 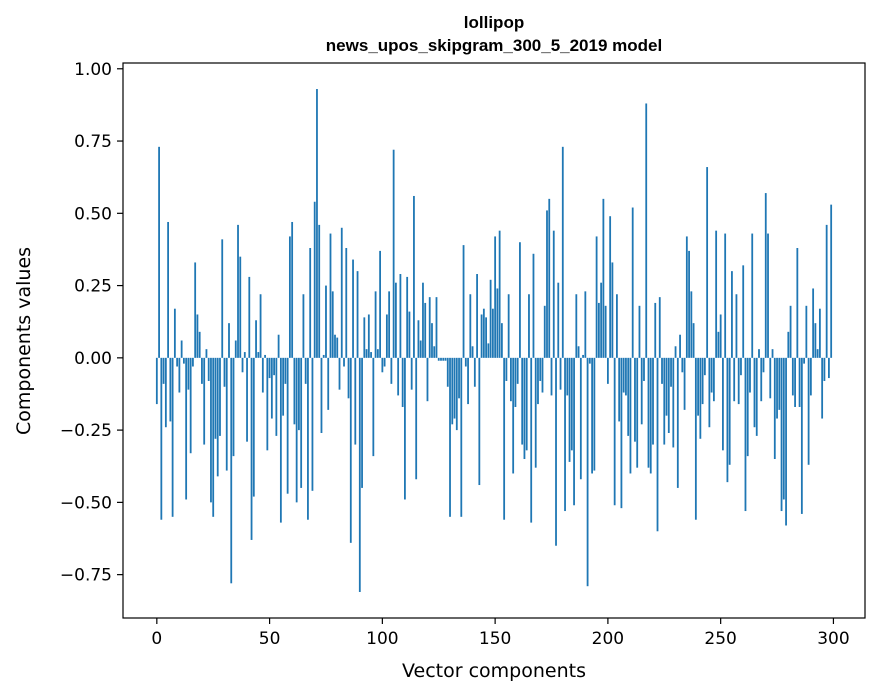 What do you see at coordinates (494, 22) in the screenshot?
I see `chart-title: lollipop` at bounding box center [494, 22].